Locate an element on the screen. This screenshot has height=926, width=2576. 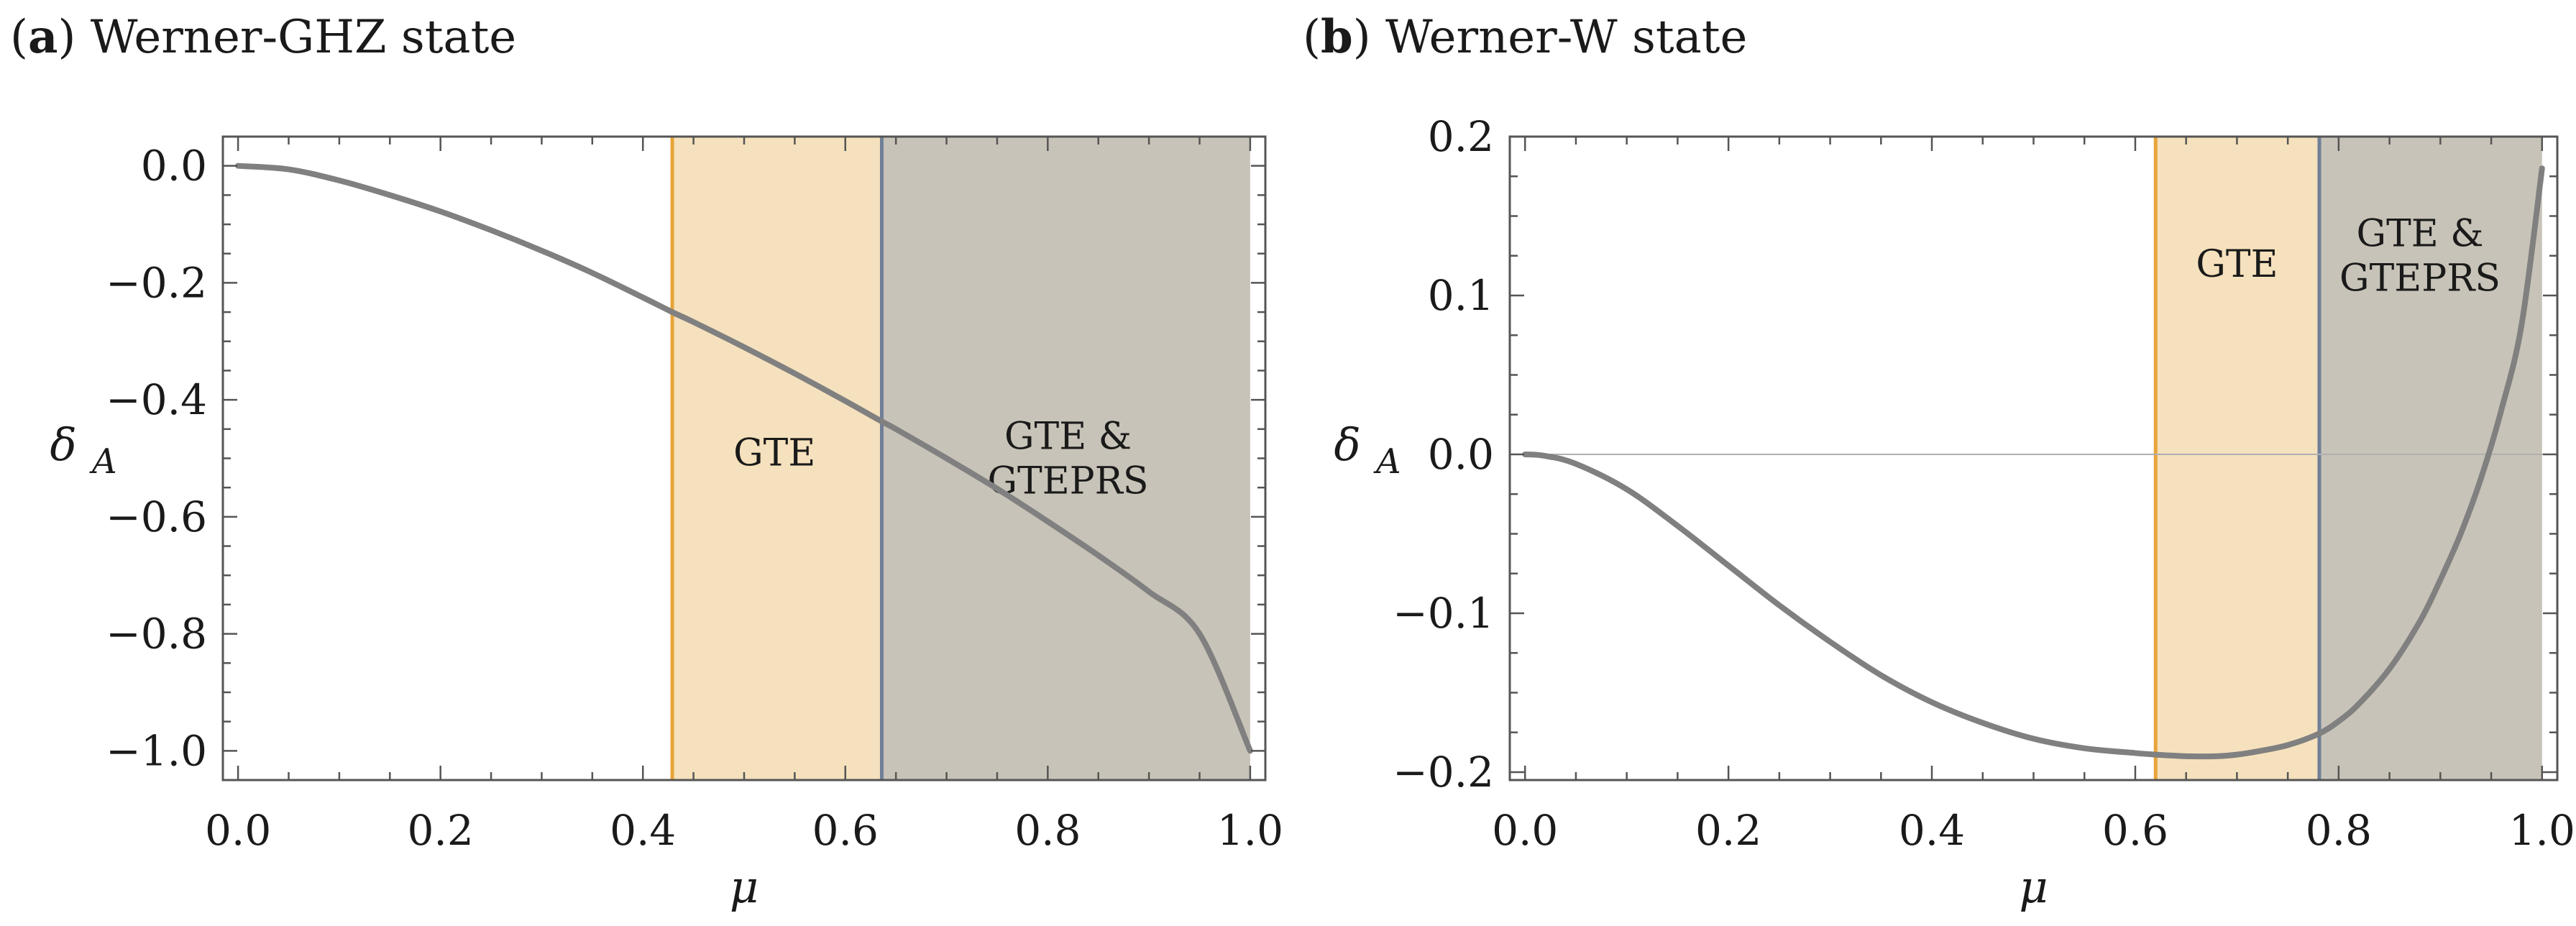
panel-title-a: (a) Werner-GHZ state is located at coordinates (263, 37).